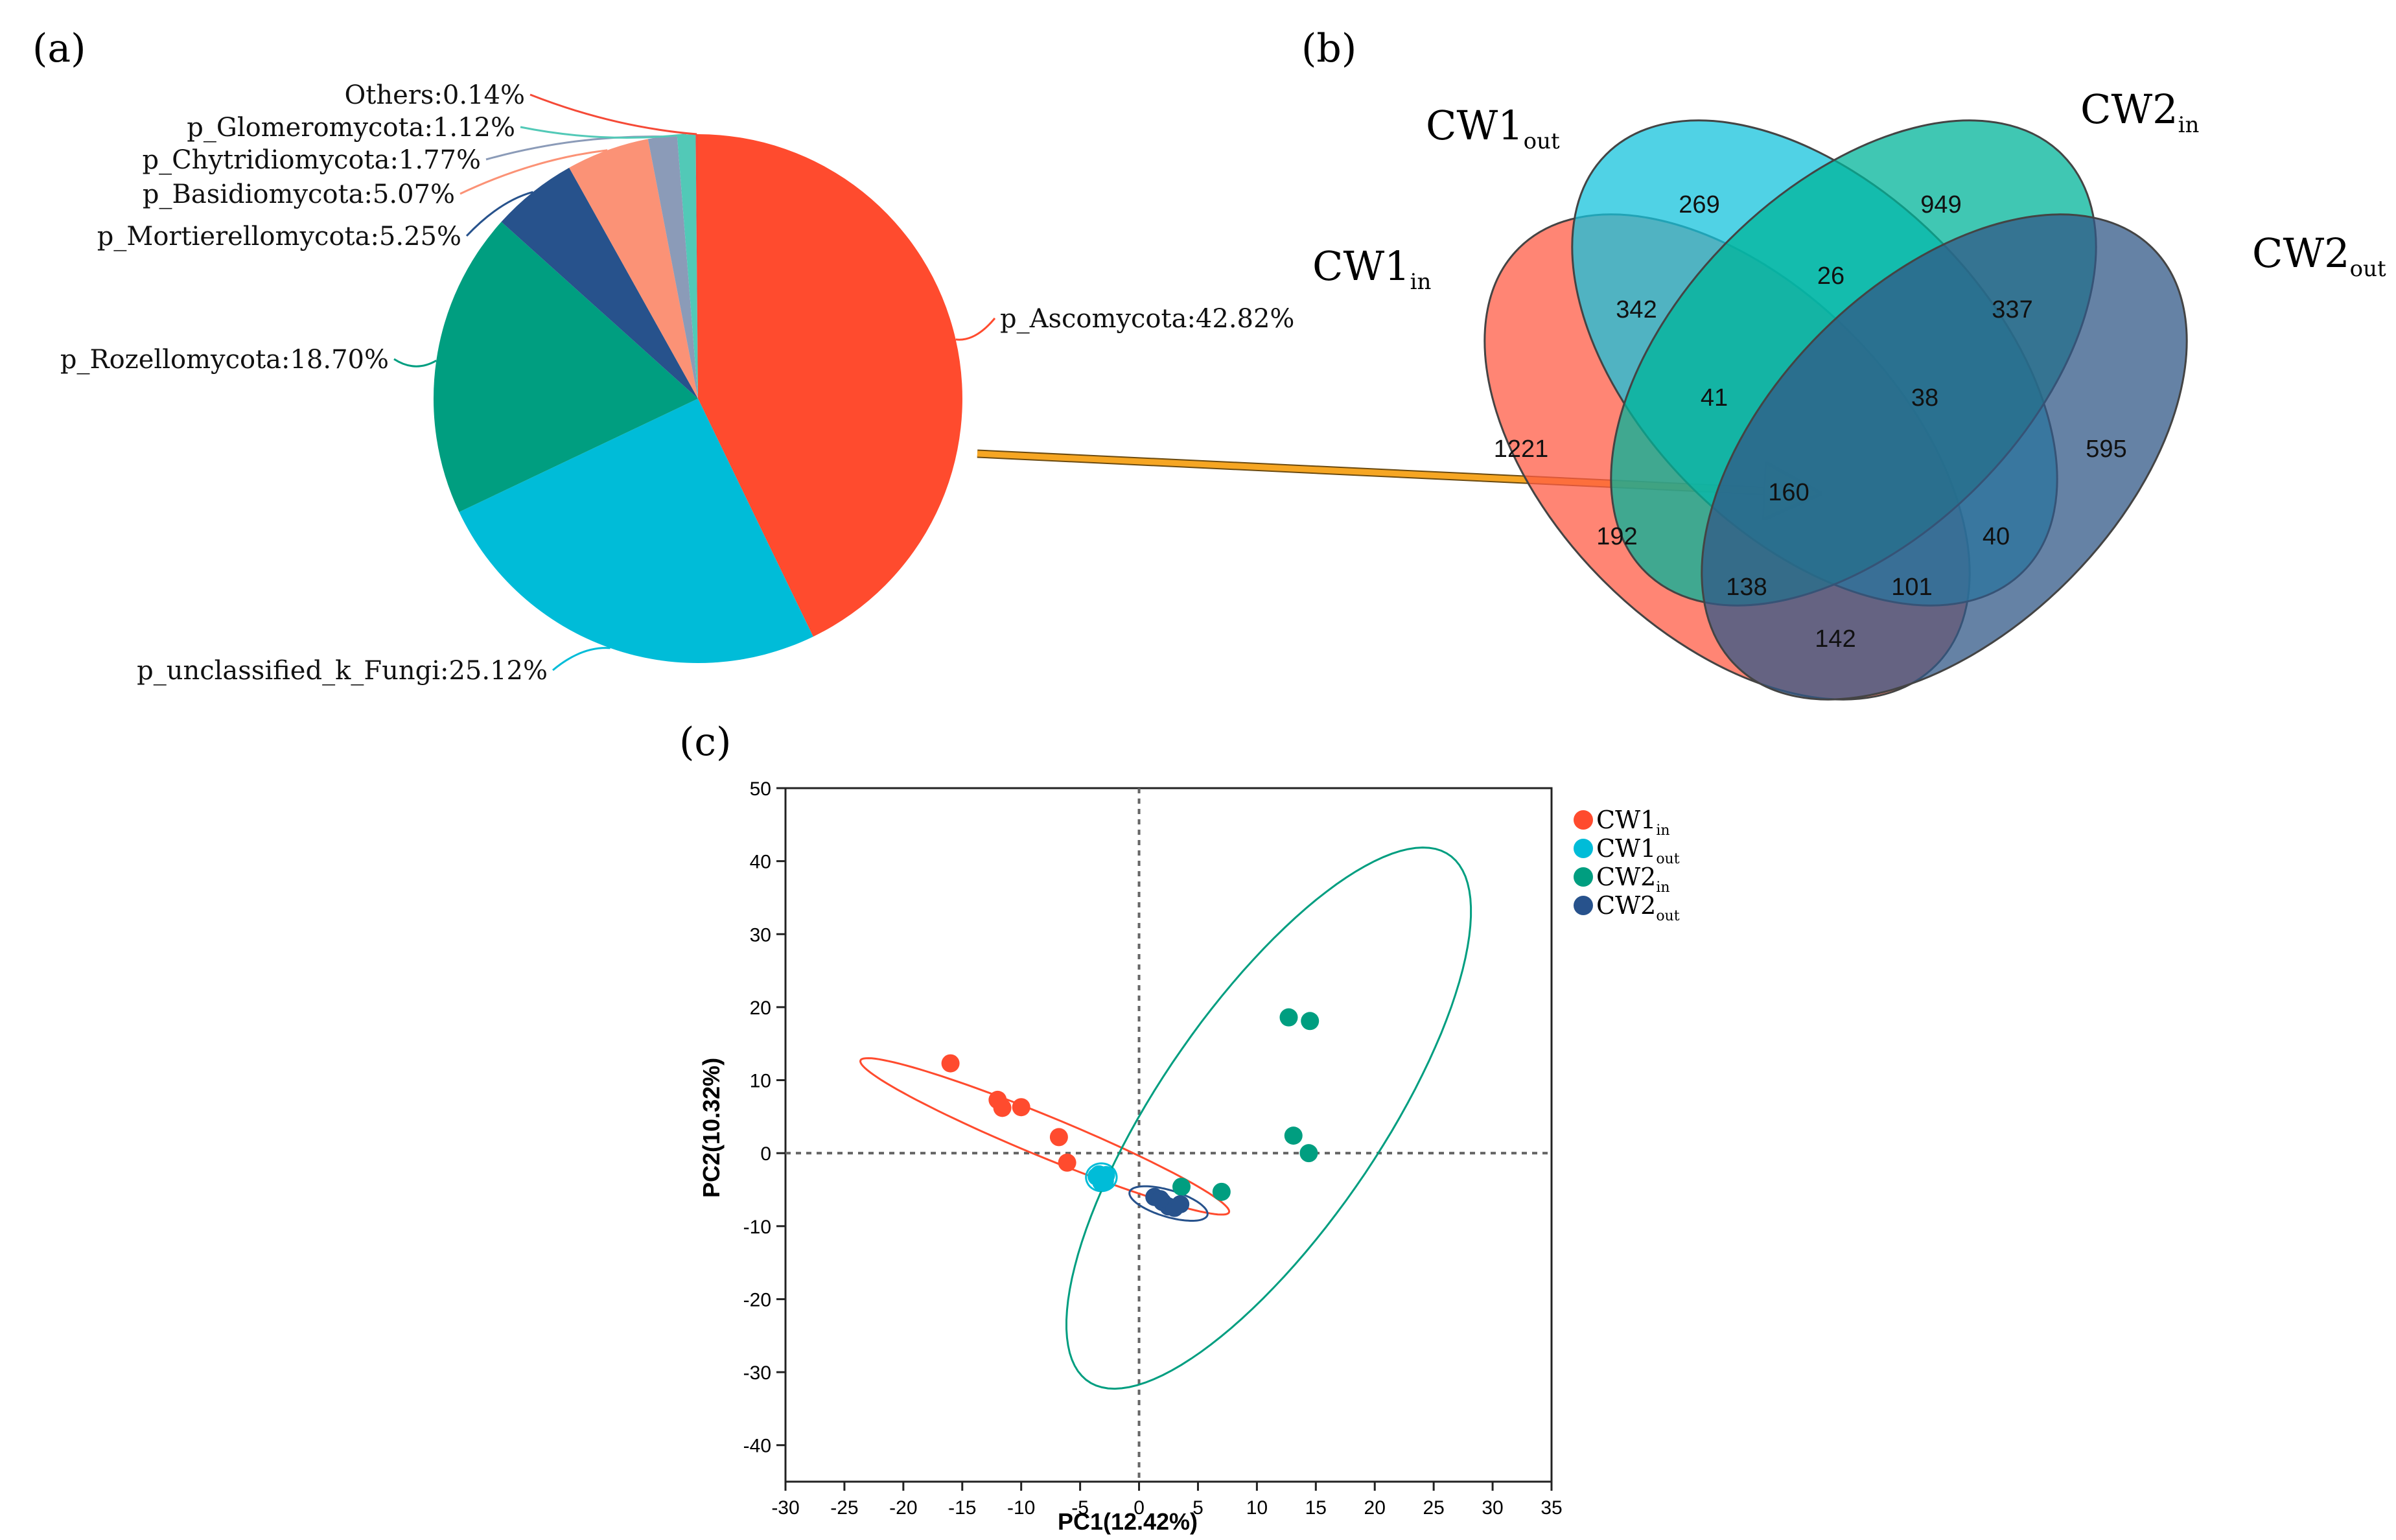 The width and height of the screenshot is (2396, 1540). Describe the element at coordinates (757, 1300) in the screenshot. I see `y-tick-label: -20` at that location.